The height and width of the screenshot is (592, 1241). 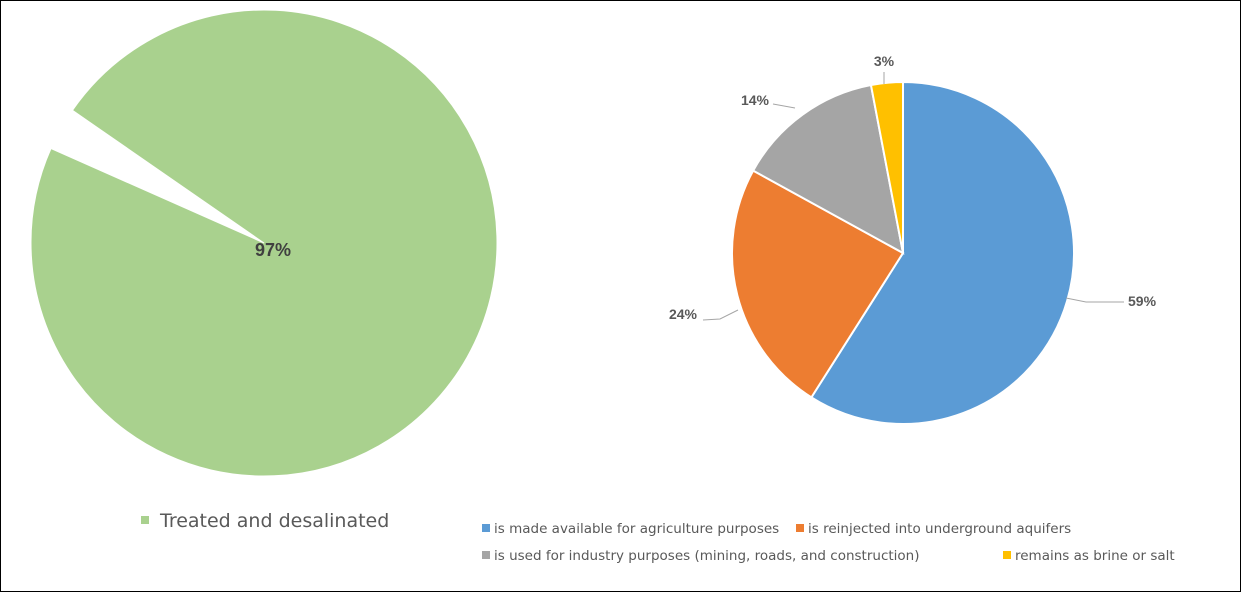 What do you see at coordinates (828, 169) in the screenshot?
I see `pie-slice-is-used-for-industry-purposes-mining-roa` at bounding box center [828, 169].